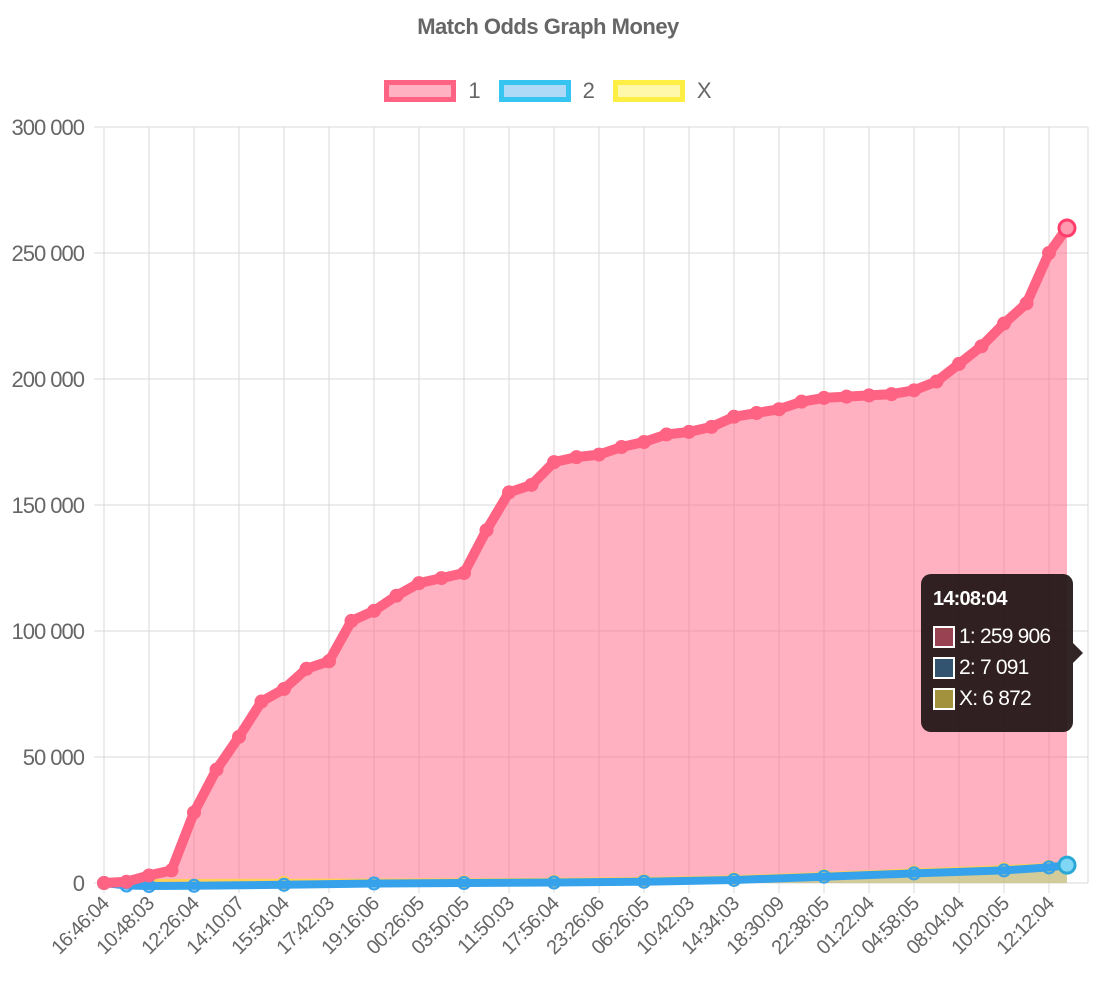 This screenshot has height=998, width=1096. Describe the element at coordinates (474, 90) in the screenshot. I see `legend-label-1: 1` at that location.